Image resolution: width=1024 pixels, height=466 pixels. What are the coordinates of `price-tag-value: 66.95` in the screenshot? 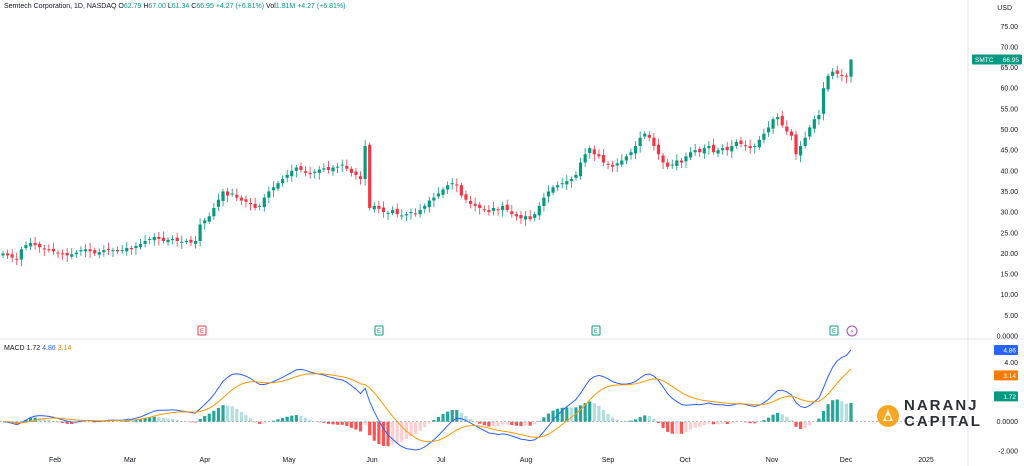 It's located at (1011, 60).